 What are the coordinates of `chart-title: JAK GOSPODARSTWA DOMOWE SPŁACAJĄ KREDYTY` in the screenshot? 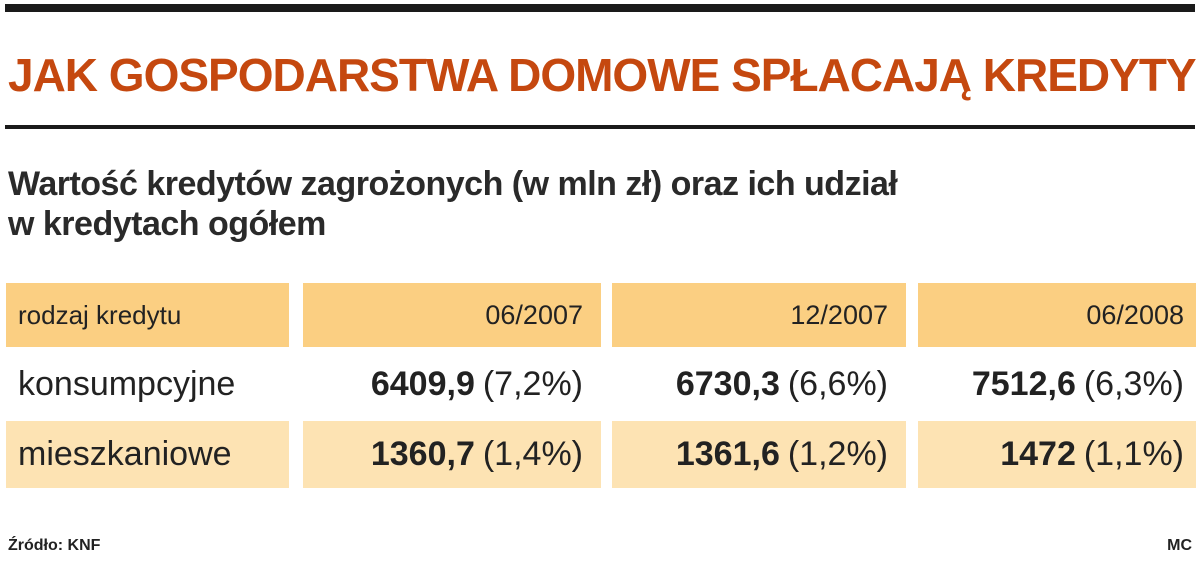 It's located at (602, 75).